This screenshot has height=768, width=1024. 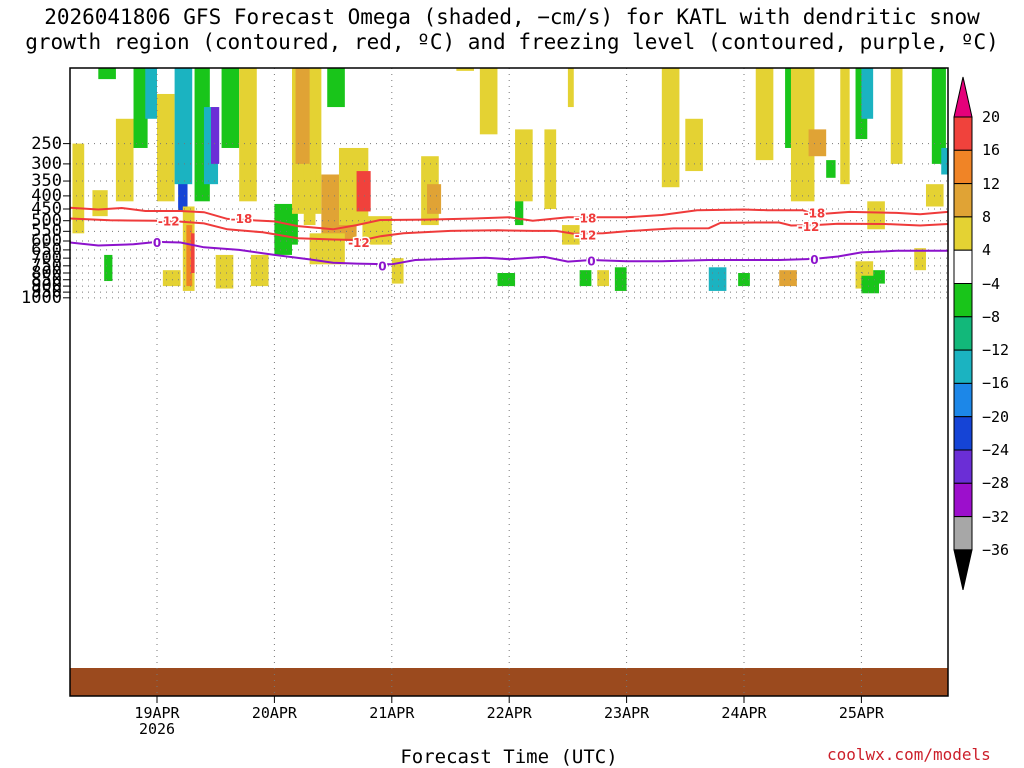 I want to click on y-tick-label: 950, so click(x=46, y=292).